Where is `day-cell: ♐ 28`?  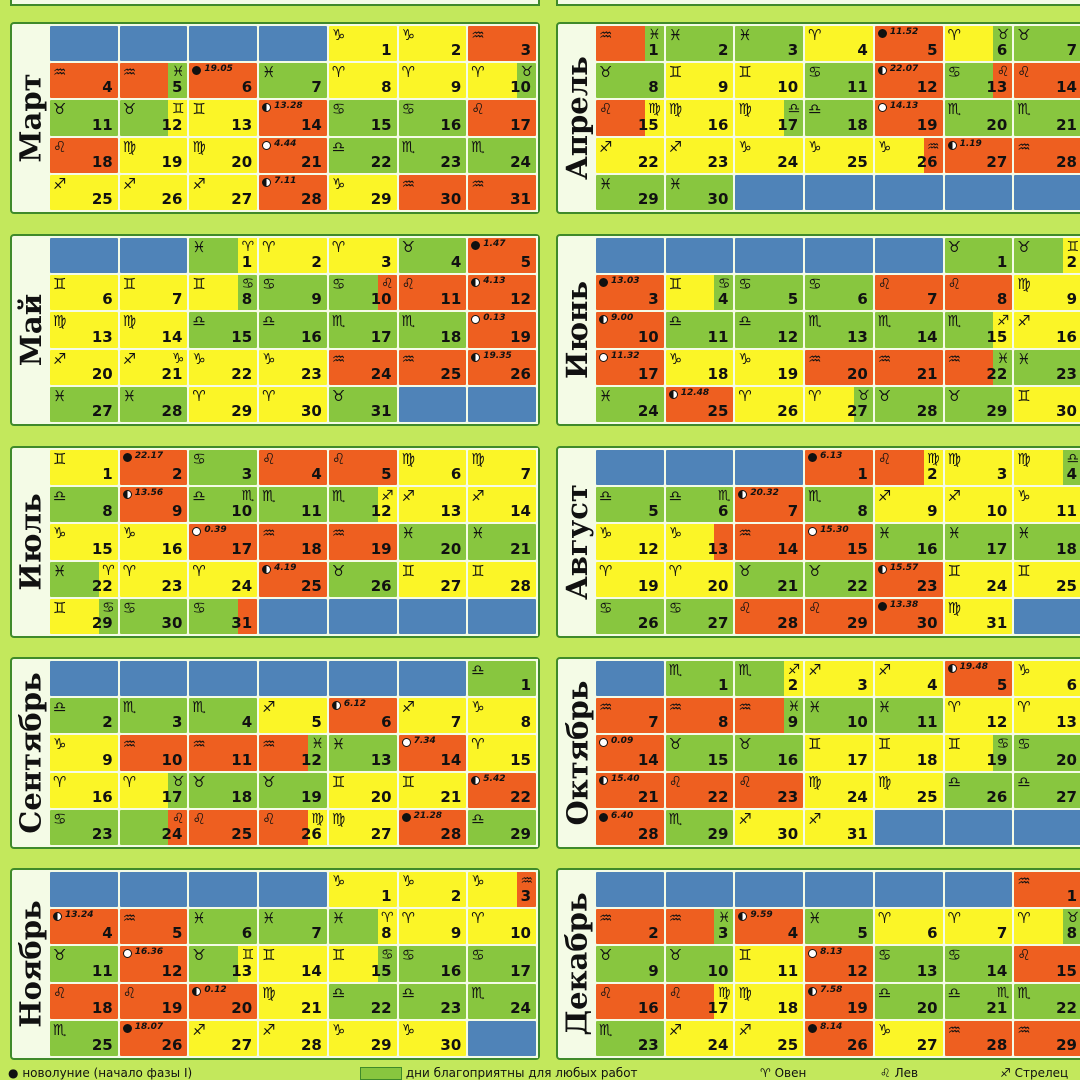
day-cell: ♐ 28 is located at coordinates (293, 1038).